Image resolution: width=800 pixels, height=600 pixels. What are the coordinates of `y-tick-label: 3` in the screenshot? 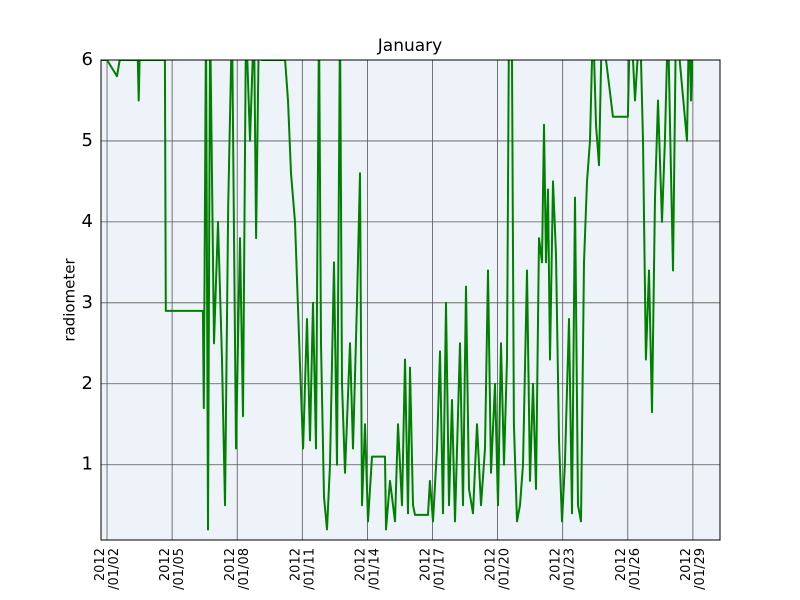 It's located at (87, 302).